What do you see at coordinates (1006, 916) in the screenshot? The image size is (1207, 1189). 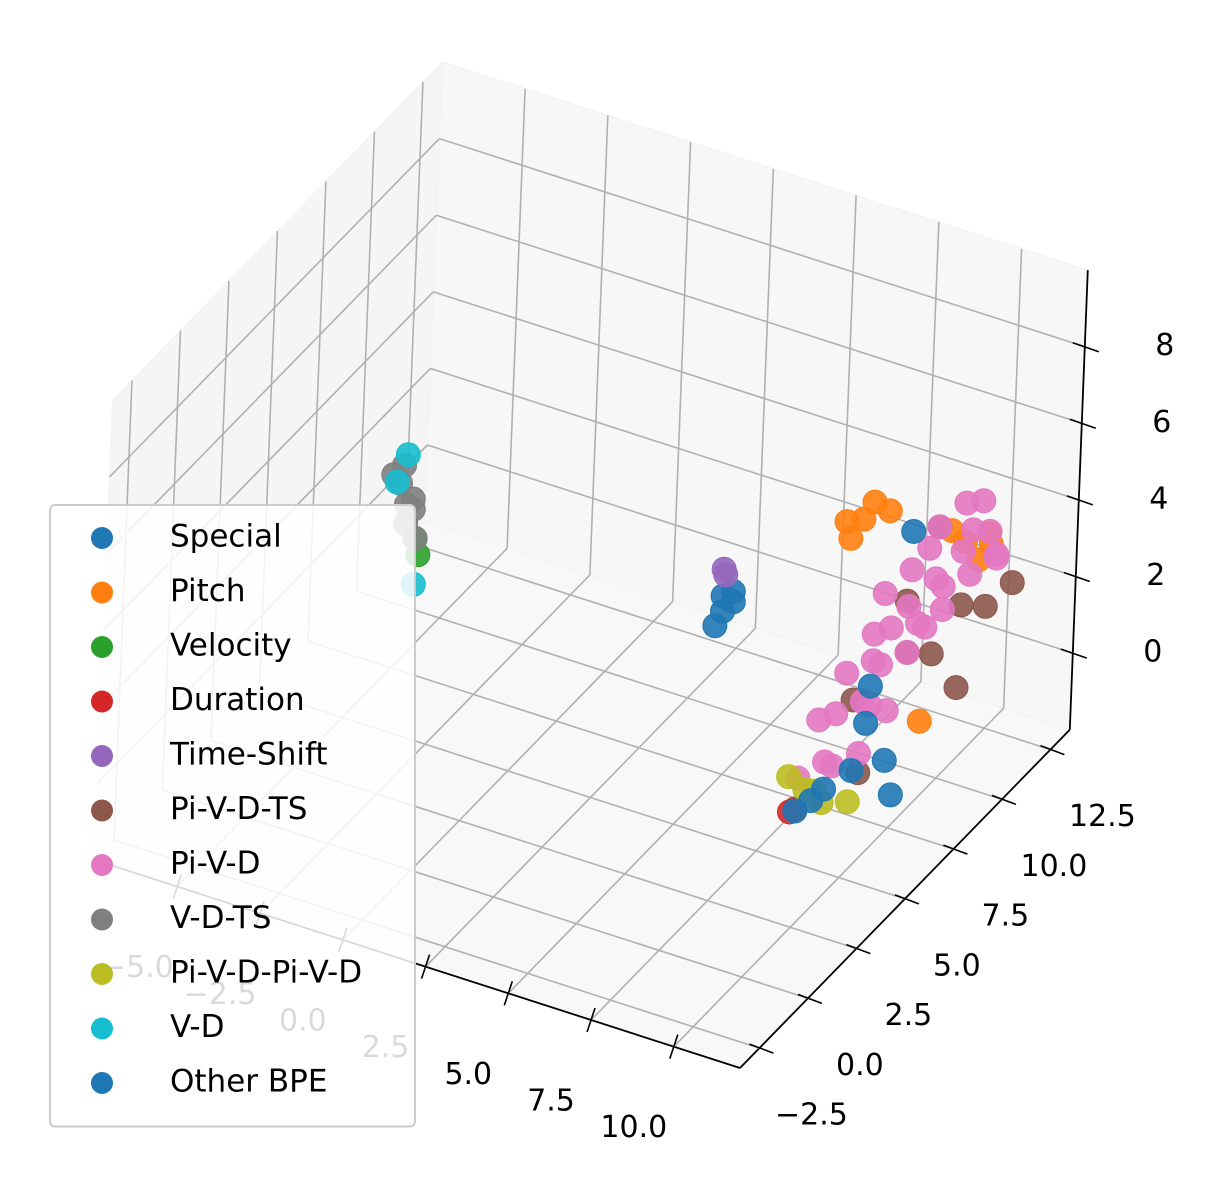 I see `y-tick-label: 7.5` at bounding box center [1006, 916].